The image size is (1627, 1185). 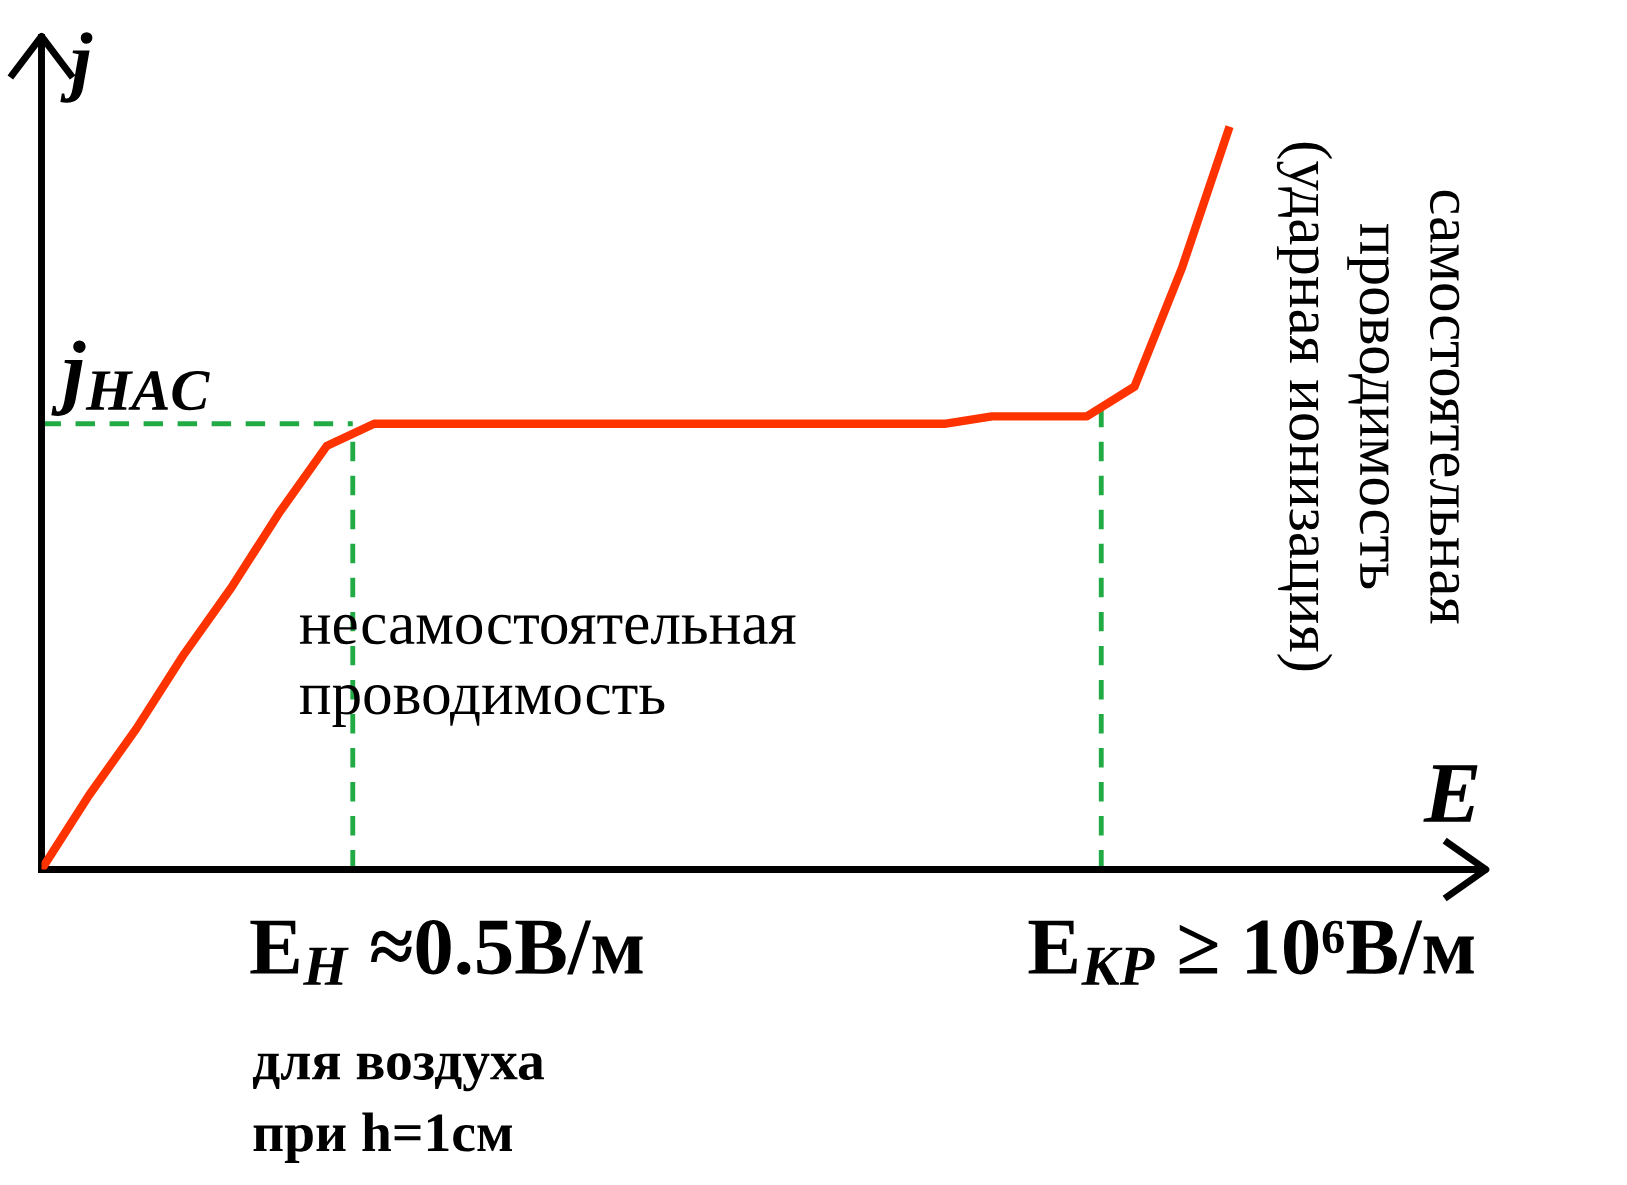 I want to click on y-axis-title: j, so click(x=76, y=67).